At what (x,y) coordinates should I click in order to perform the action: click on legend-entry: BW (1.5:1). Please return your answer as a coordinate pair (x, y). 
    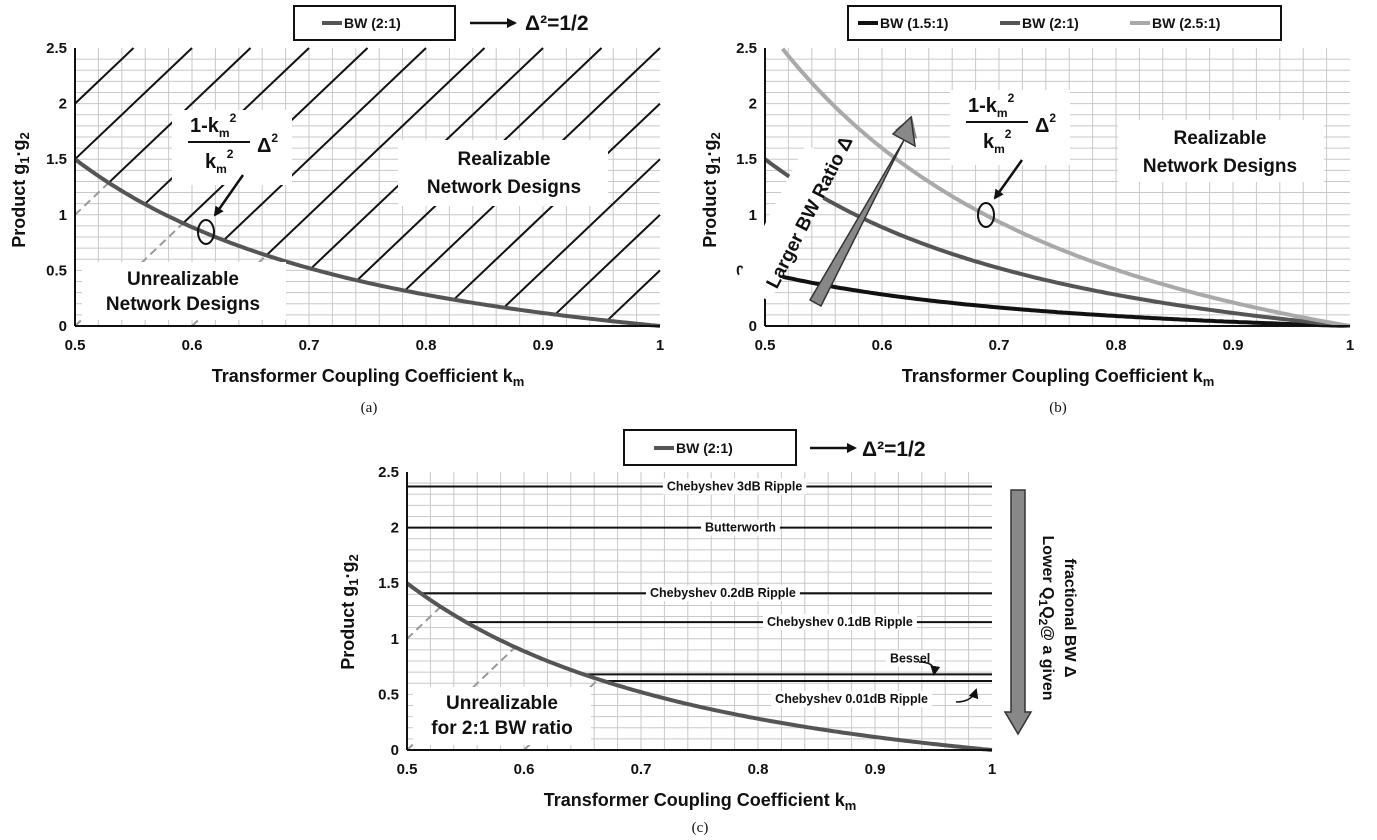
    Looking at the image, I should click on (914, 23).